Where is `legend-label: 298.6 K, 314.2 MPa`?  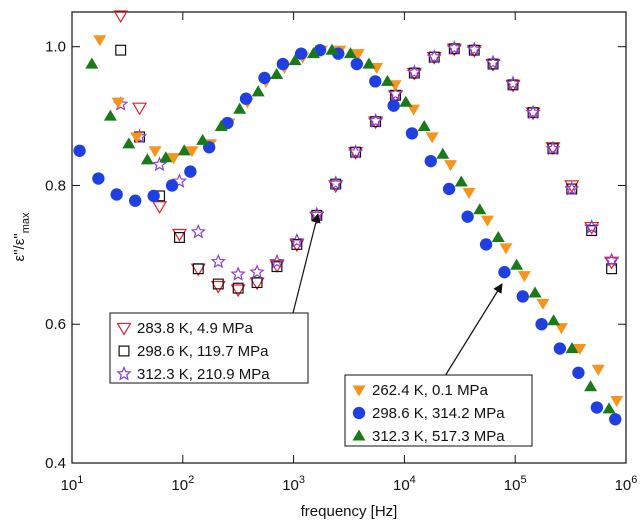 legend-label: 298.6 K, 314.2 MPa is located at coordinates (438, 413).